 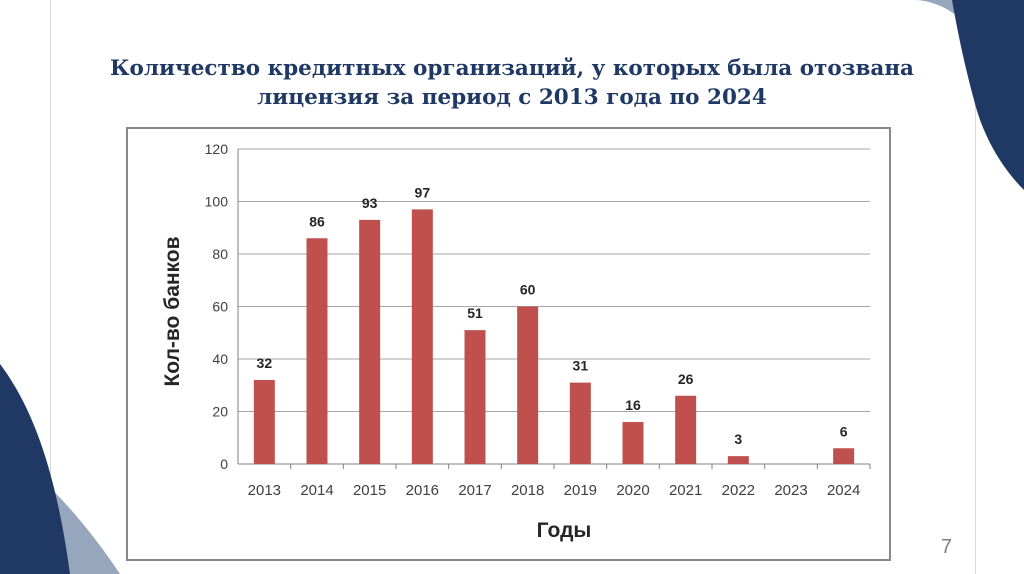 What do you see at coordinates (220, 359) in the screenshot?
I see `y-tick-label: 40` at bounding box center [220, 359].